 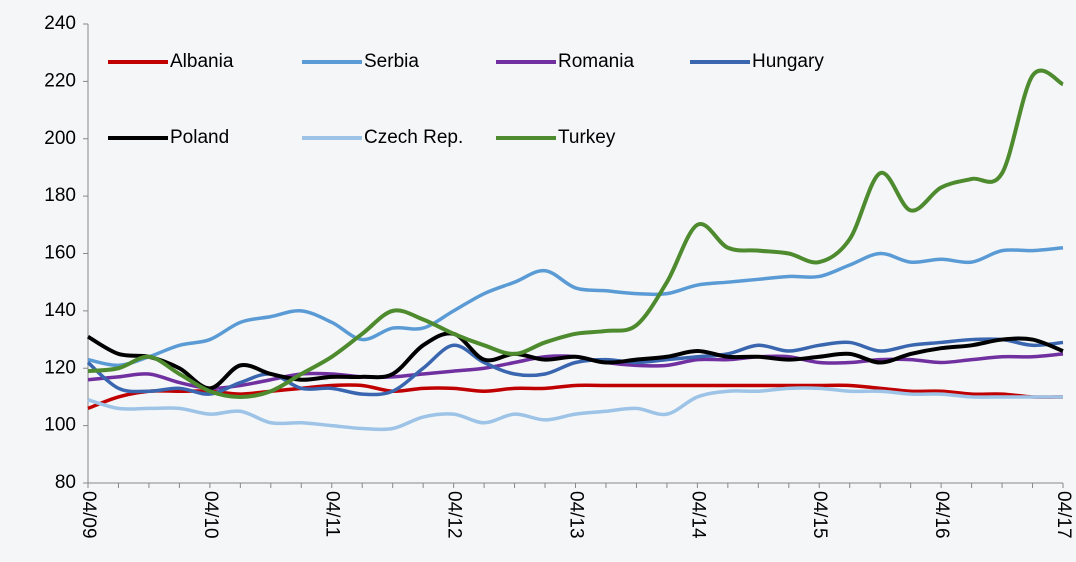 I want to click on y-tick-label: 240, so click(x=60, y=23).